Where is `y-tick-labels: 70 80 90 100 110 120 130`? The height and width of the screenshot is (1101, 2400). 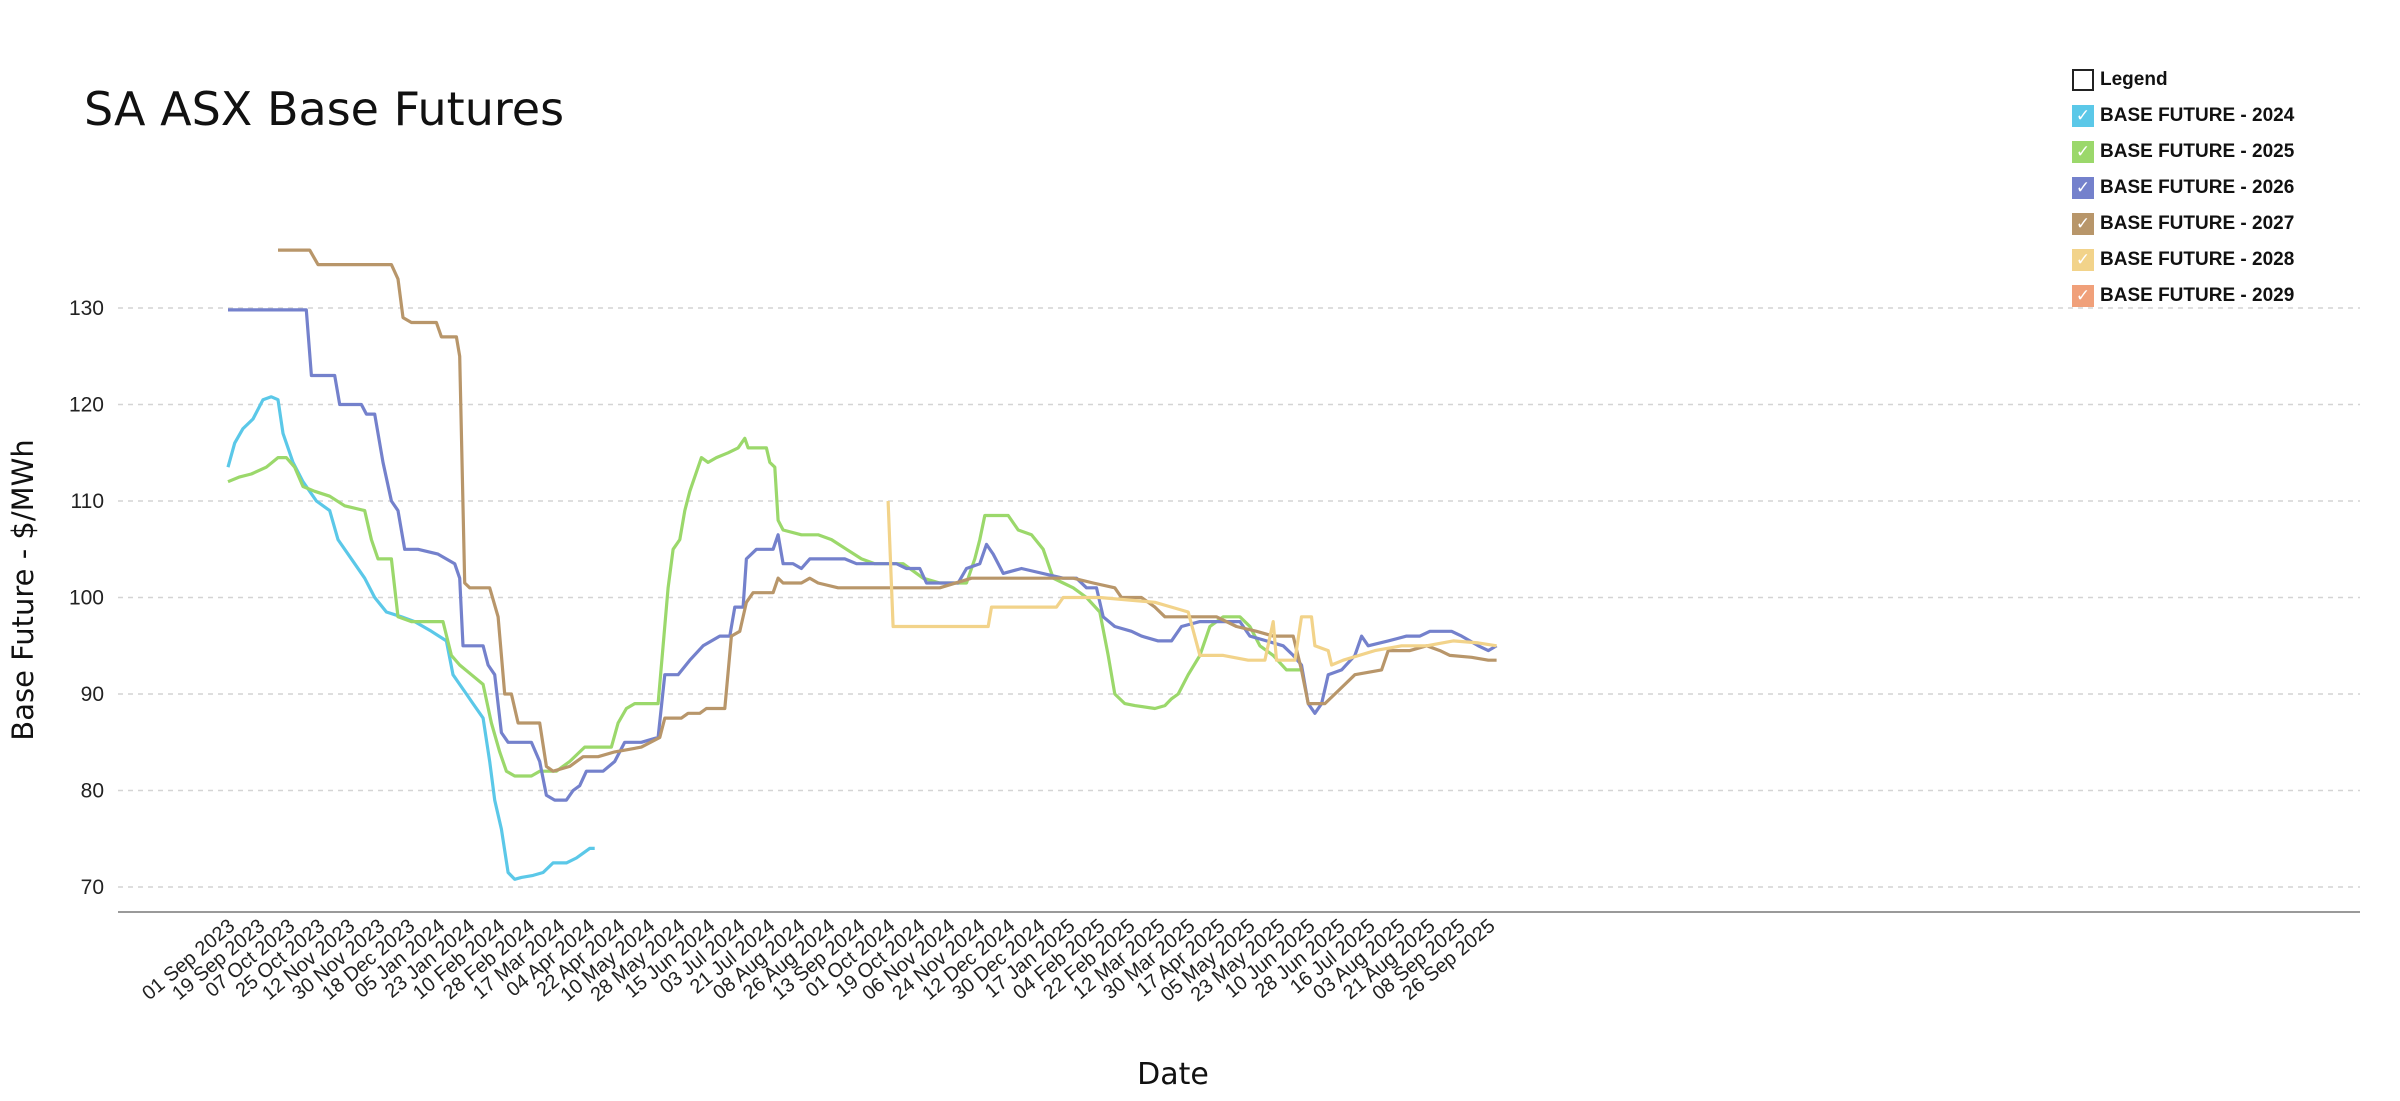
y-tick-labels: 70 80 90 100 110 120 130 is located at coordinates (86, 598).